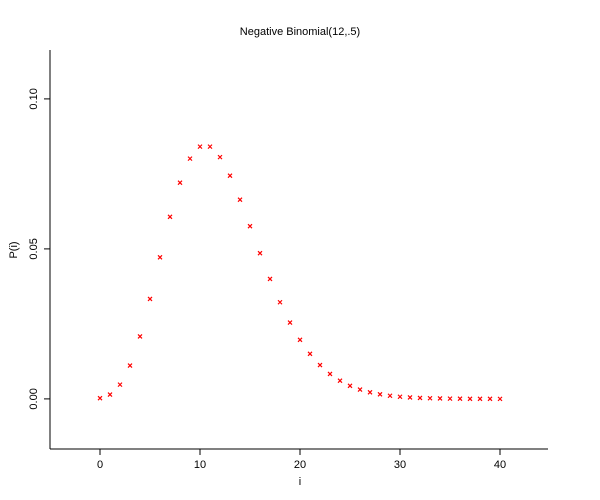  Describe the element at coordinates (400, 465) in the screenshot. I see `x-tick-label: 30` at that location.